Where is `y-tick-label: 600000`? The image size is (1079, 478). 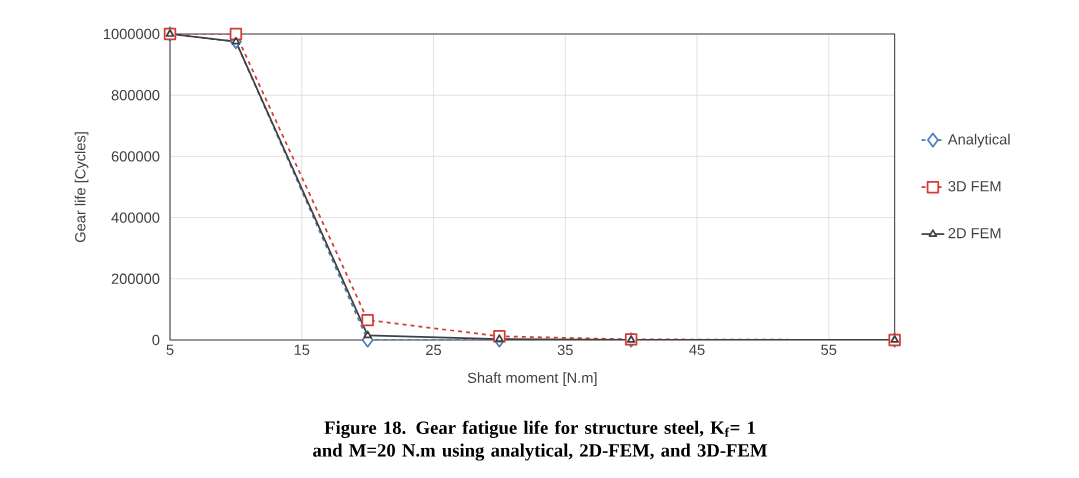
y-tick-label: 600000 is located at coordinates (135, 156).